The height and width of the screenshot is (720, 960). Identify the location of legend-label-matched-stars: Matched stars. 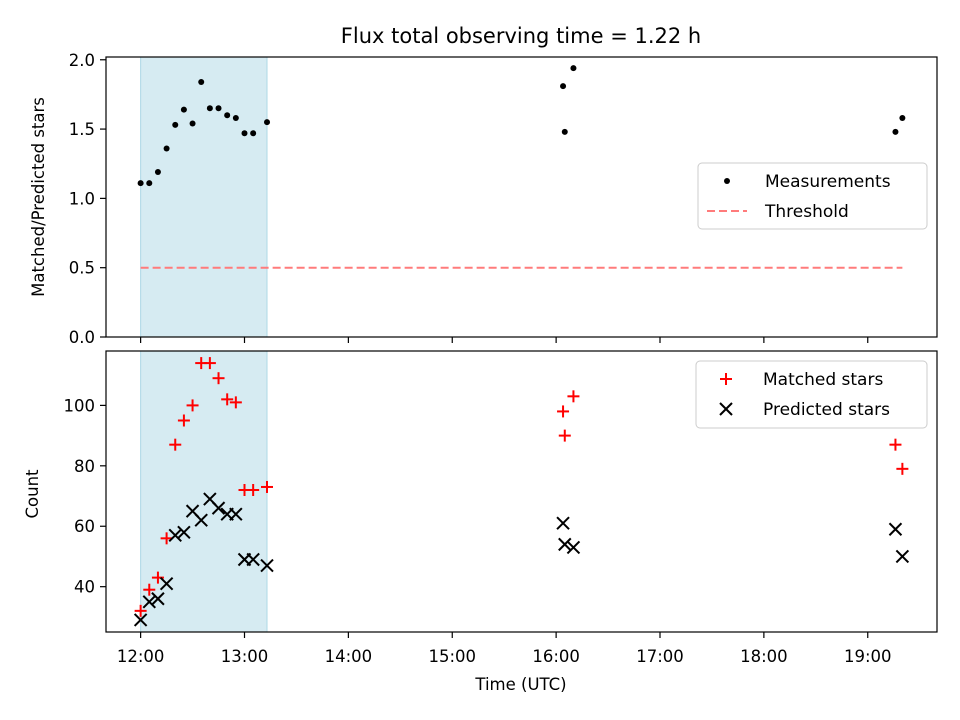
(823, 380).